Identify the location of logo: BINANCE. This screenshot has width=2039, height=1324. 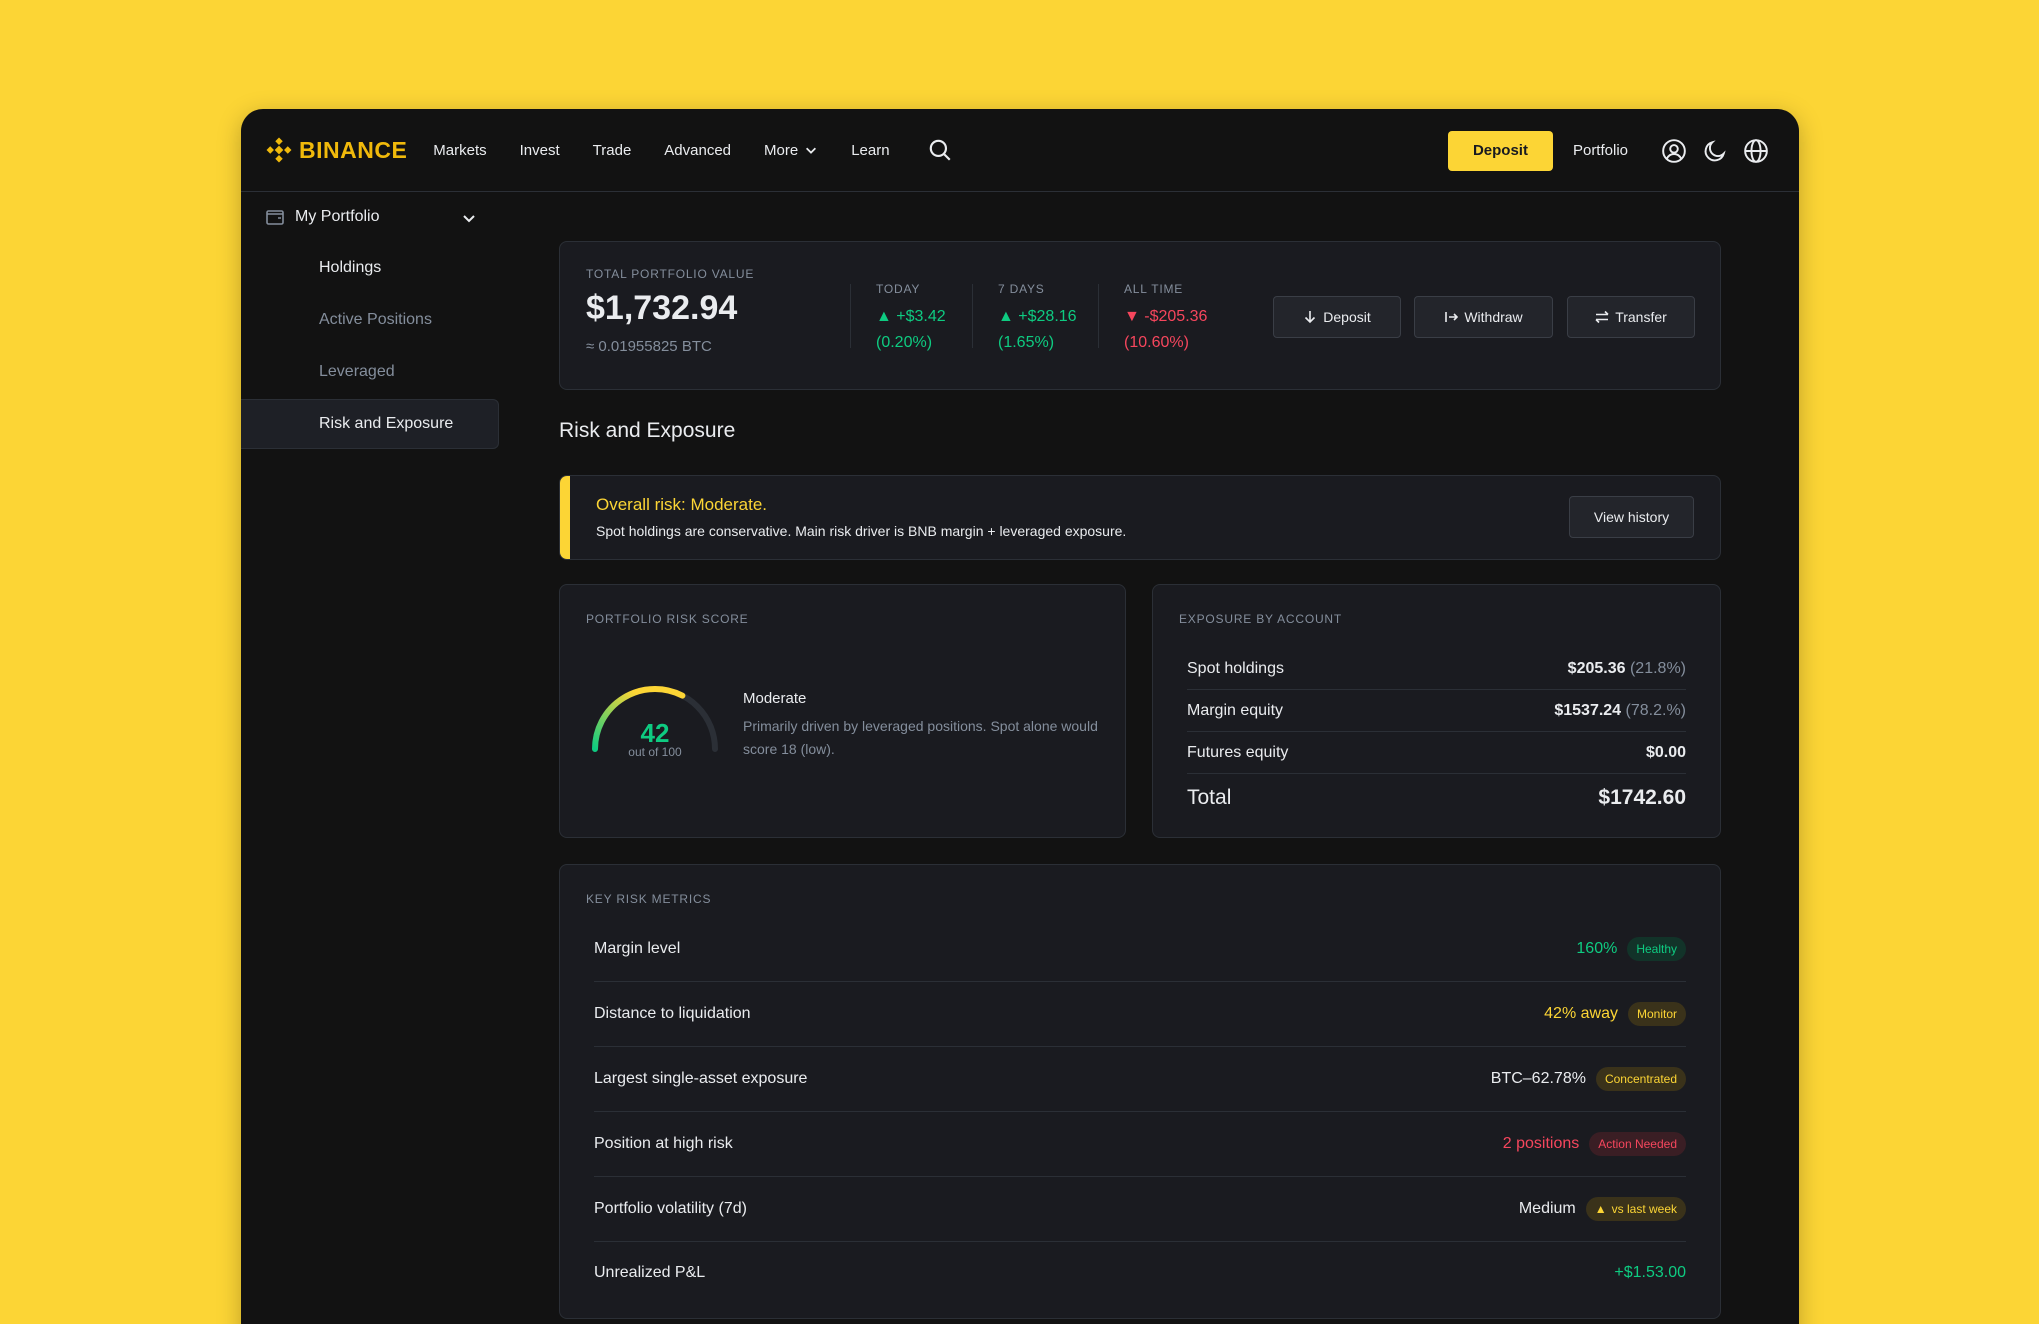
(336, 150).